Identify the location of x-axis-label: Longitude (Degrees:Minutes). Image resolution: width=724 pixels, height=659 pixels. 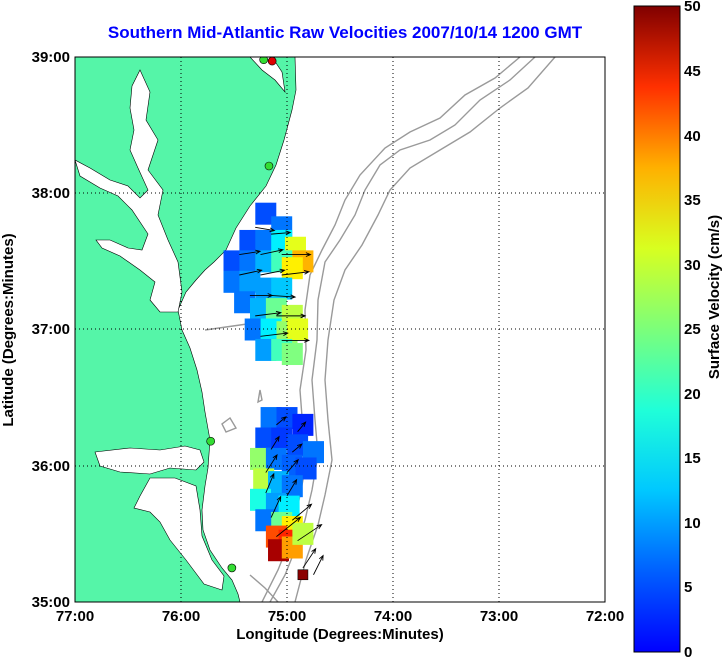
(340, 634).